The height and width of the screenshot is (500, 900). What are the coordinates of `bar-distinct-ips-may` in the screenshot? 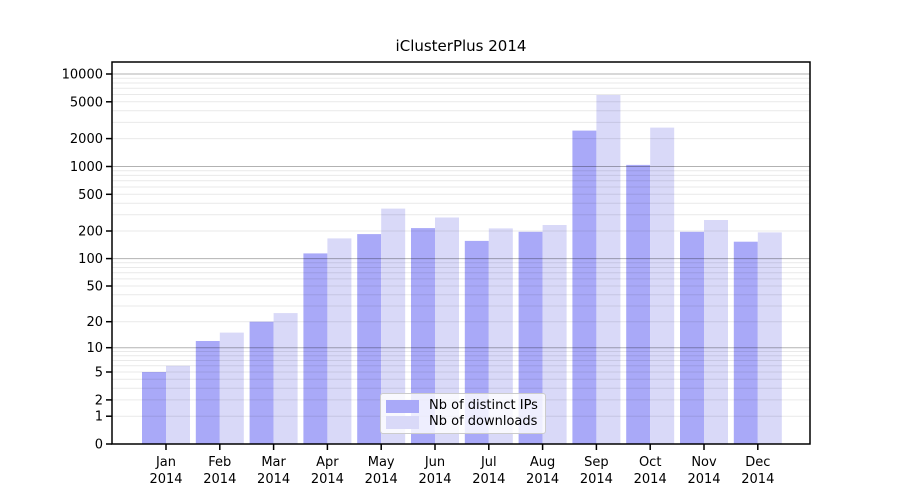 It's located at (369, 339).